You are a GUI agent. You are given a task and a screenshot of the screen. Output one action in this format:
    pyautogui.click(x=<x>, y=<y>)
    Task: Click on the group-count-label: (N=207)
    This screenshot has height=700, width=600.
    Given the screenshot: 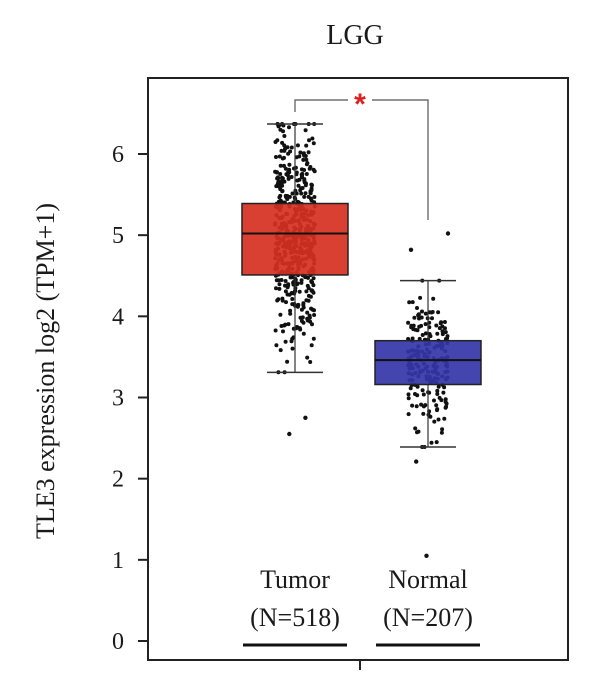 What is the action you would take?
    pyautogui.click(x=428, y=617)
    